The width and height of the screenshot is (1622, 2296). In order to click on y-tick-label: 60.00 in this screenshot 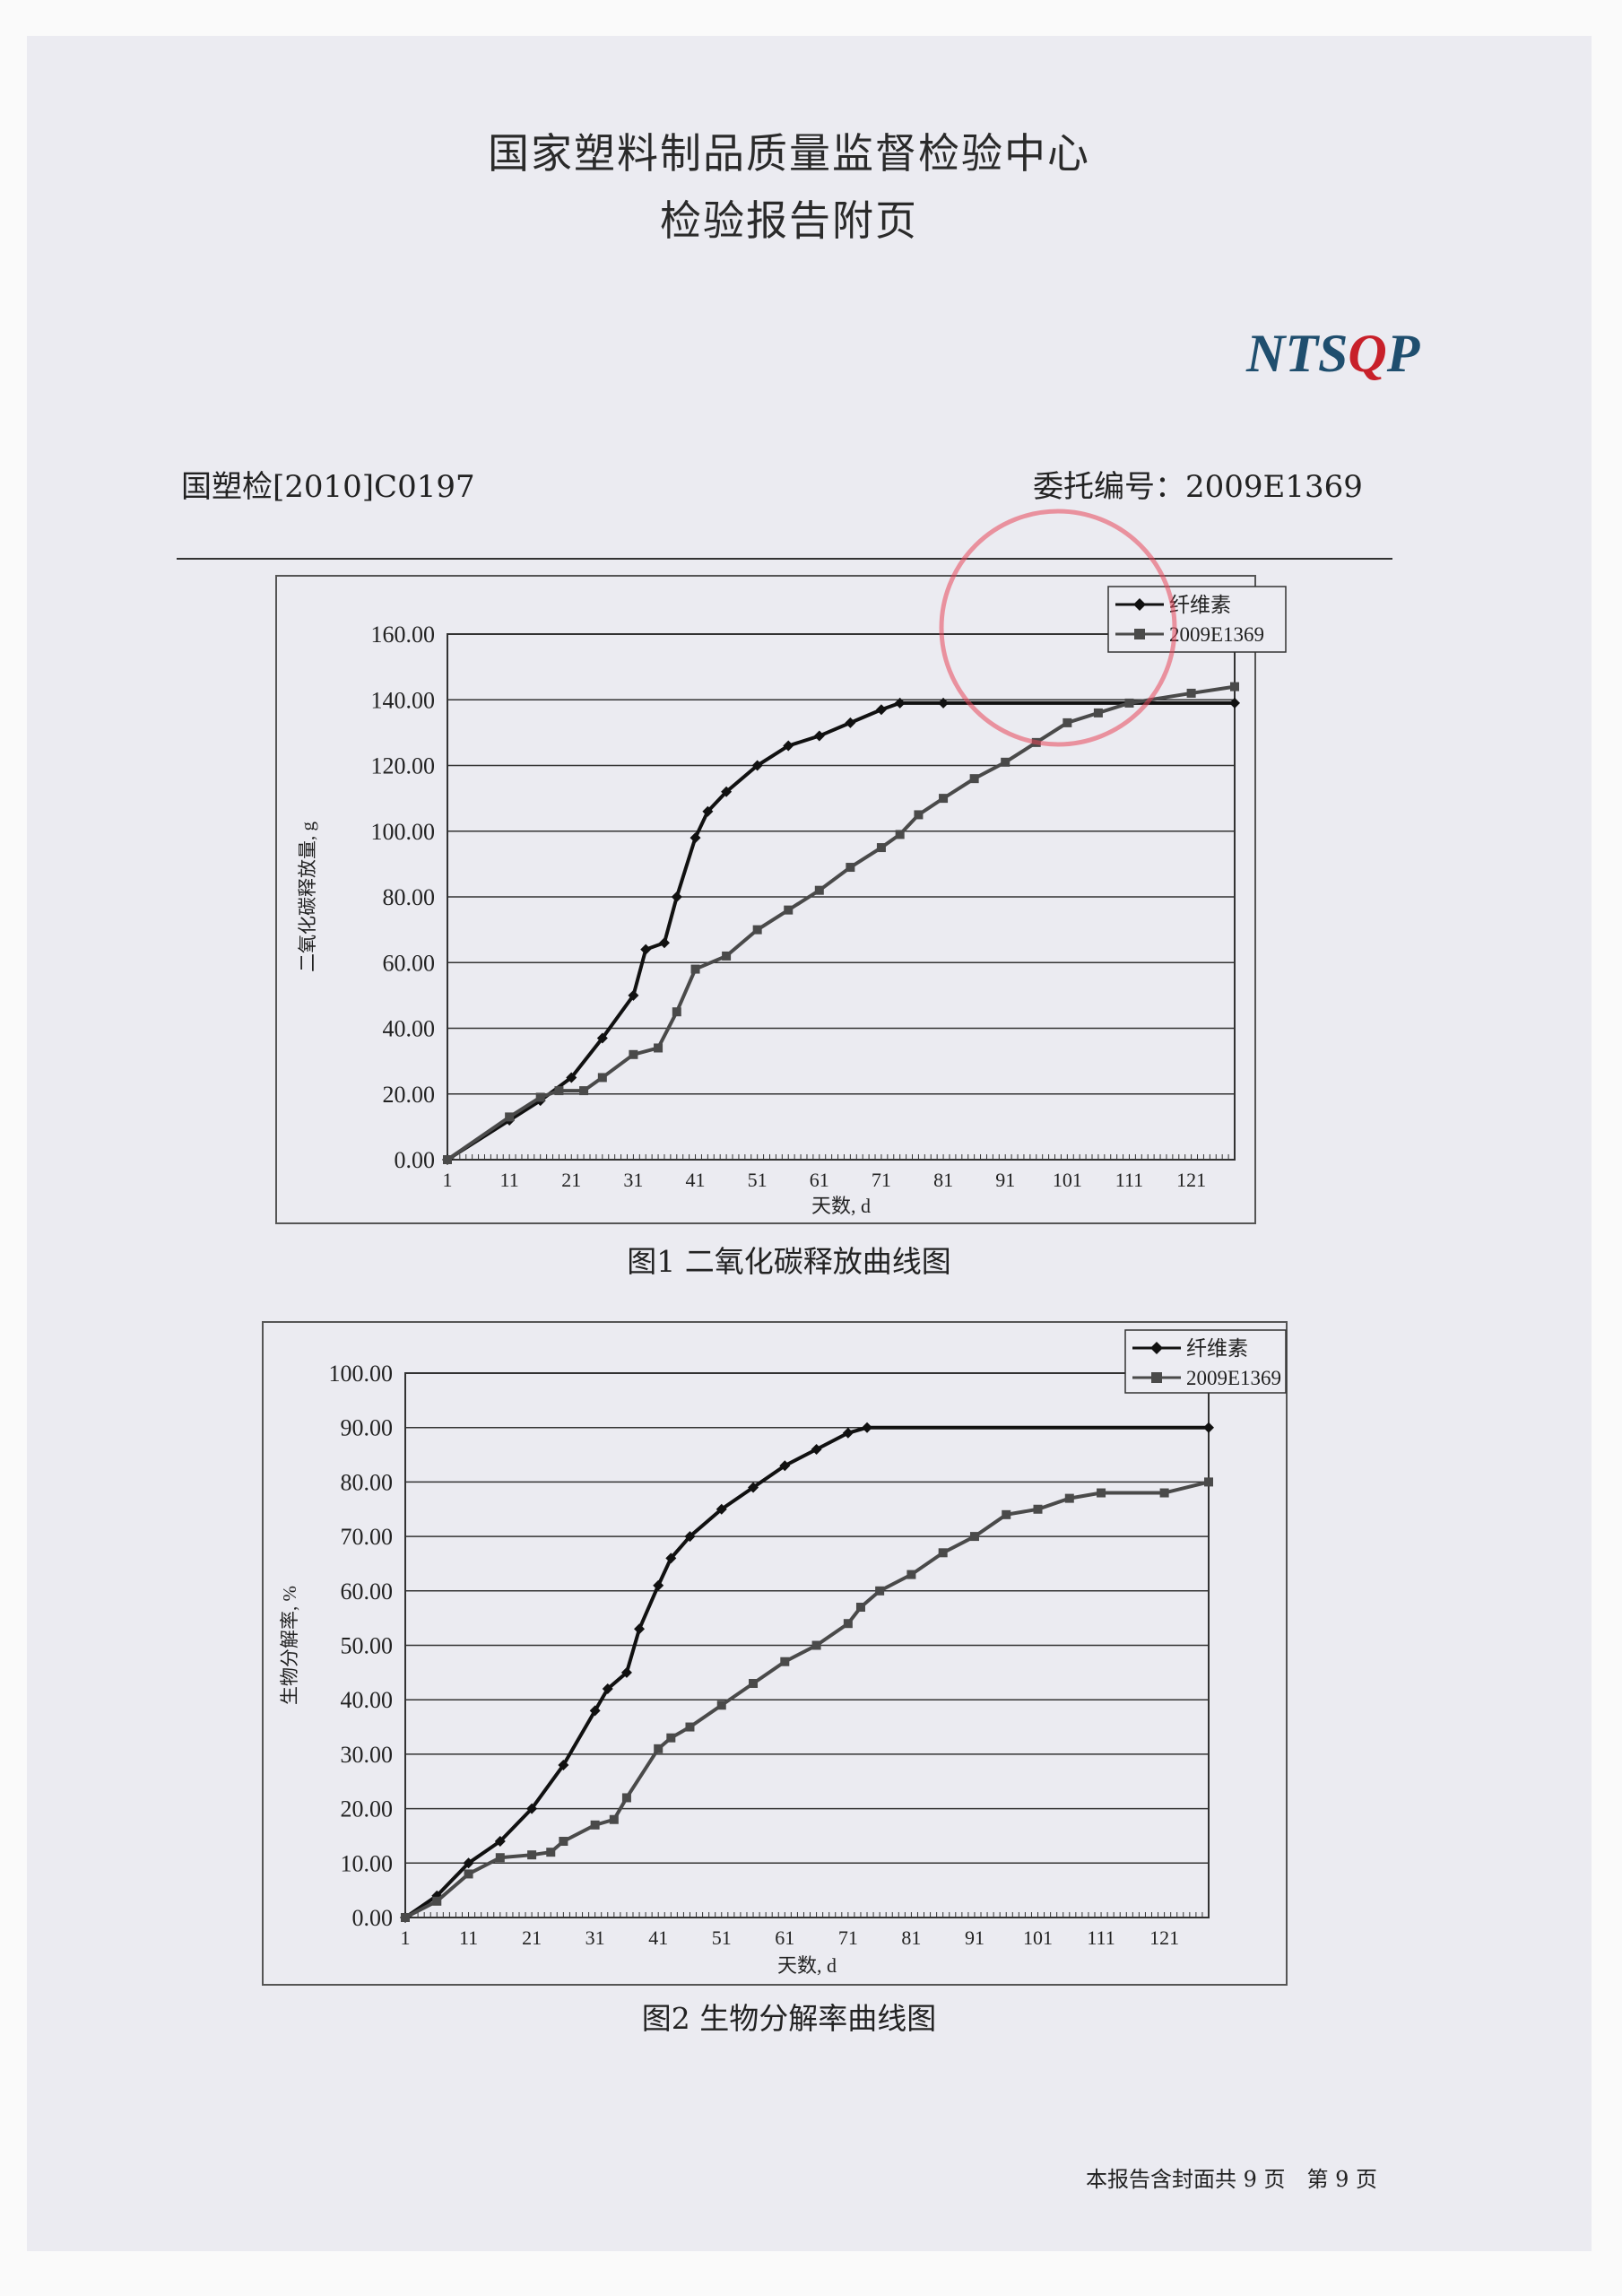, I will do `click(409, 963)`.